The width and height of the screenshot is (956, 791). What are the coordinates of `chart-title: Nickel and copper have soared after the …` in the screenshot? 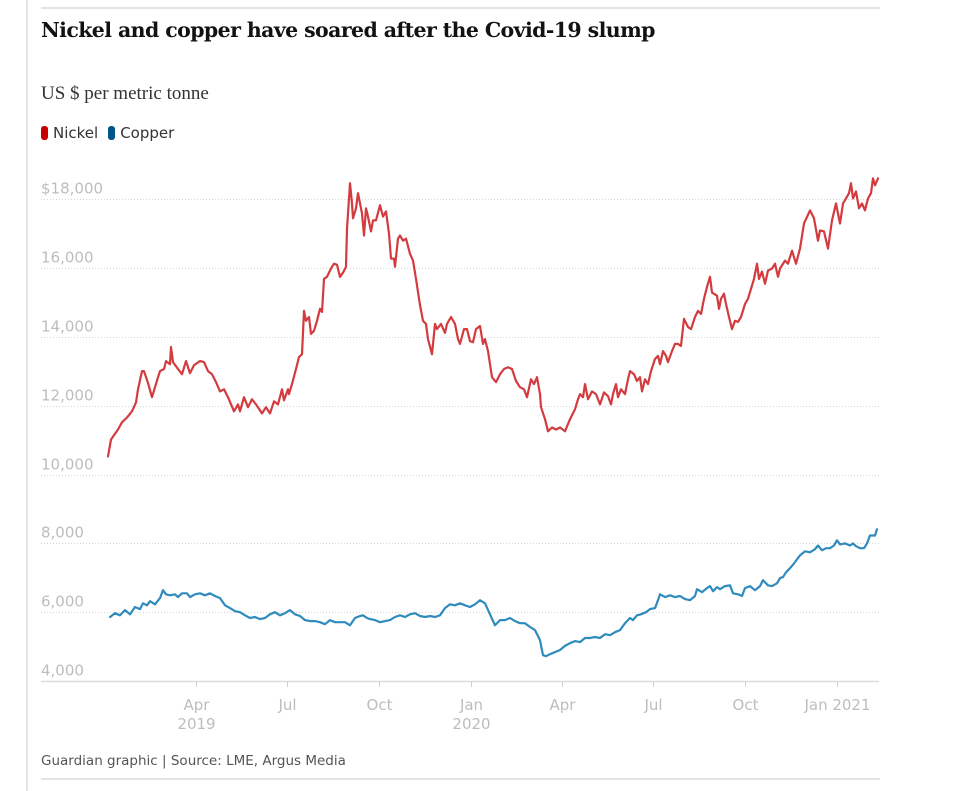 It's located at (348, 30).